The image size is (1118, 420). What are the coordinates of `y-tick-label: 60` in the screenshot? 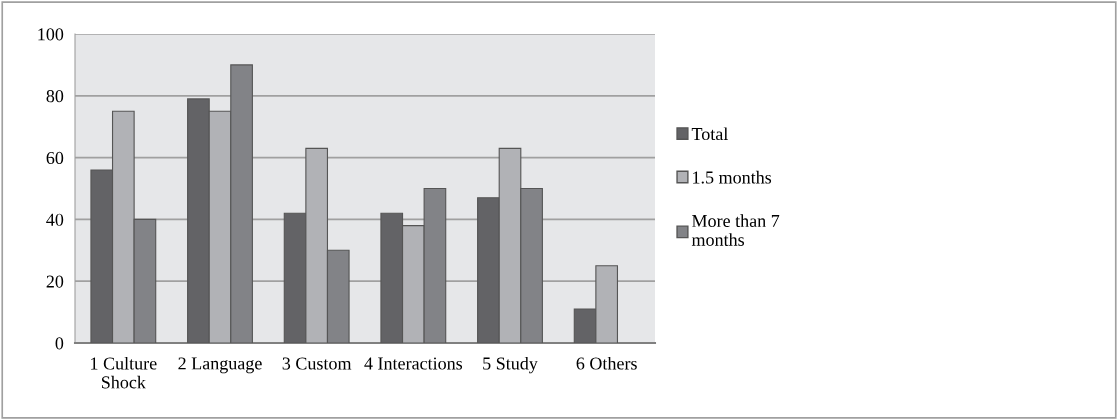 It's located at (55, 158).